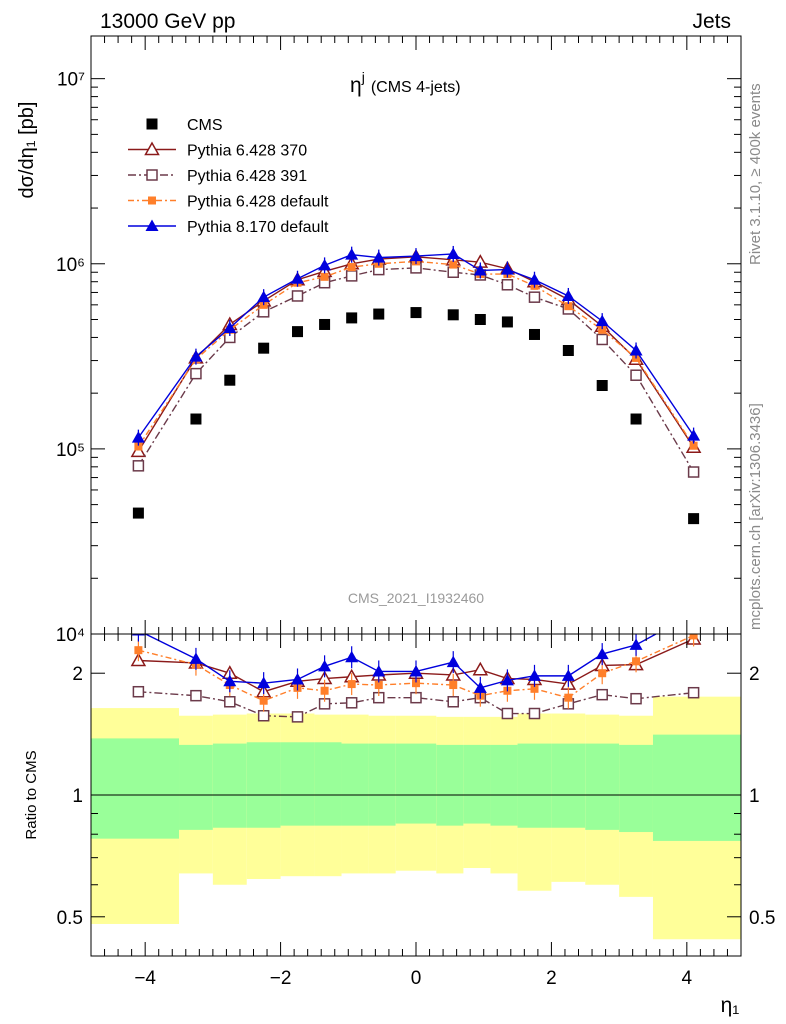  I want to click on plot-title: ηj (CMS 4-jets), so click(405, 83).